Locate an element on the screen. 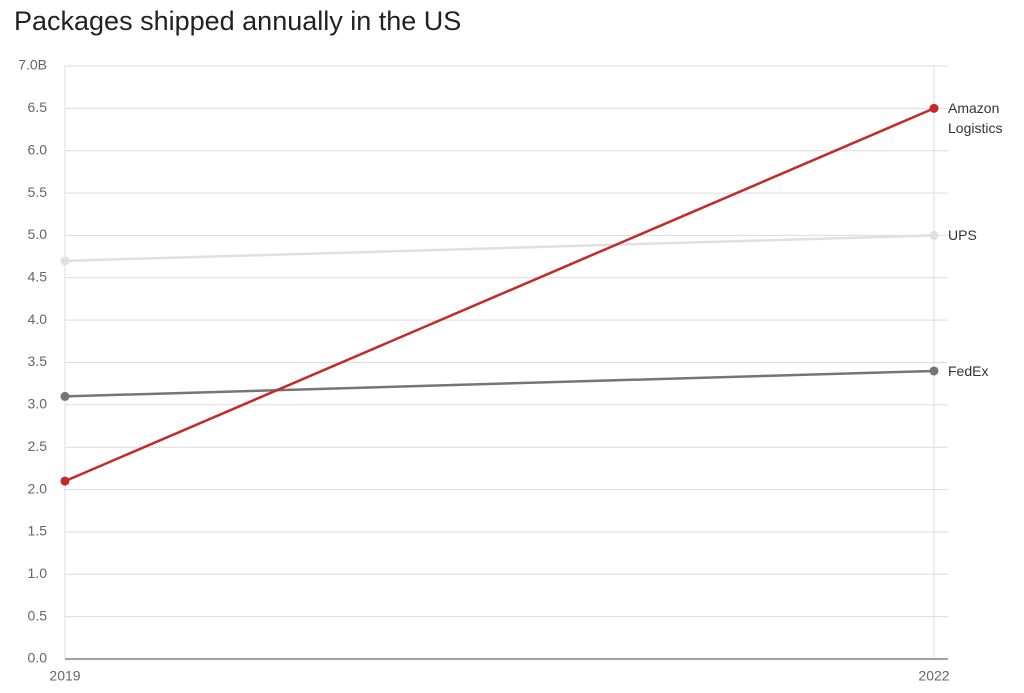  series-label: UPS is located at coordinates (962, 235).